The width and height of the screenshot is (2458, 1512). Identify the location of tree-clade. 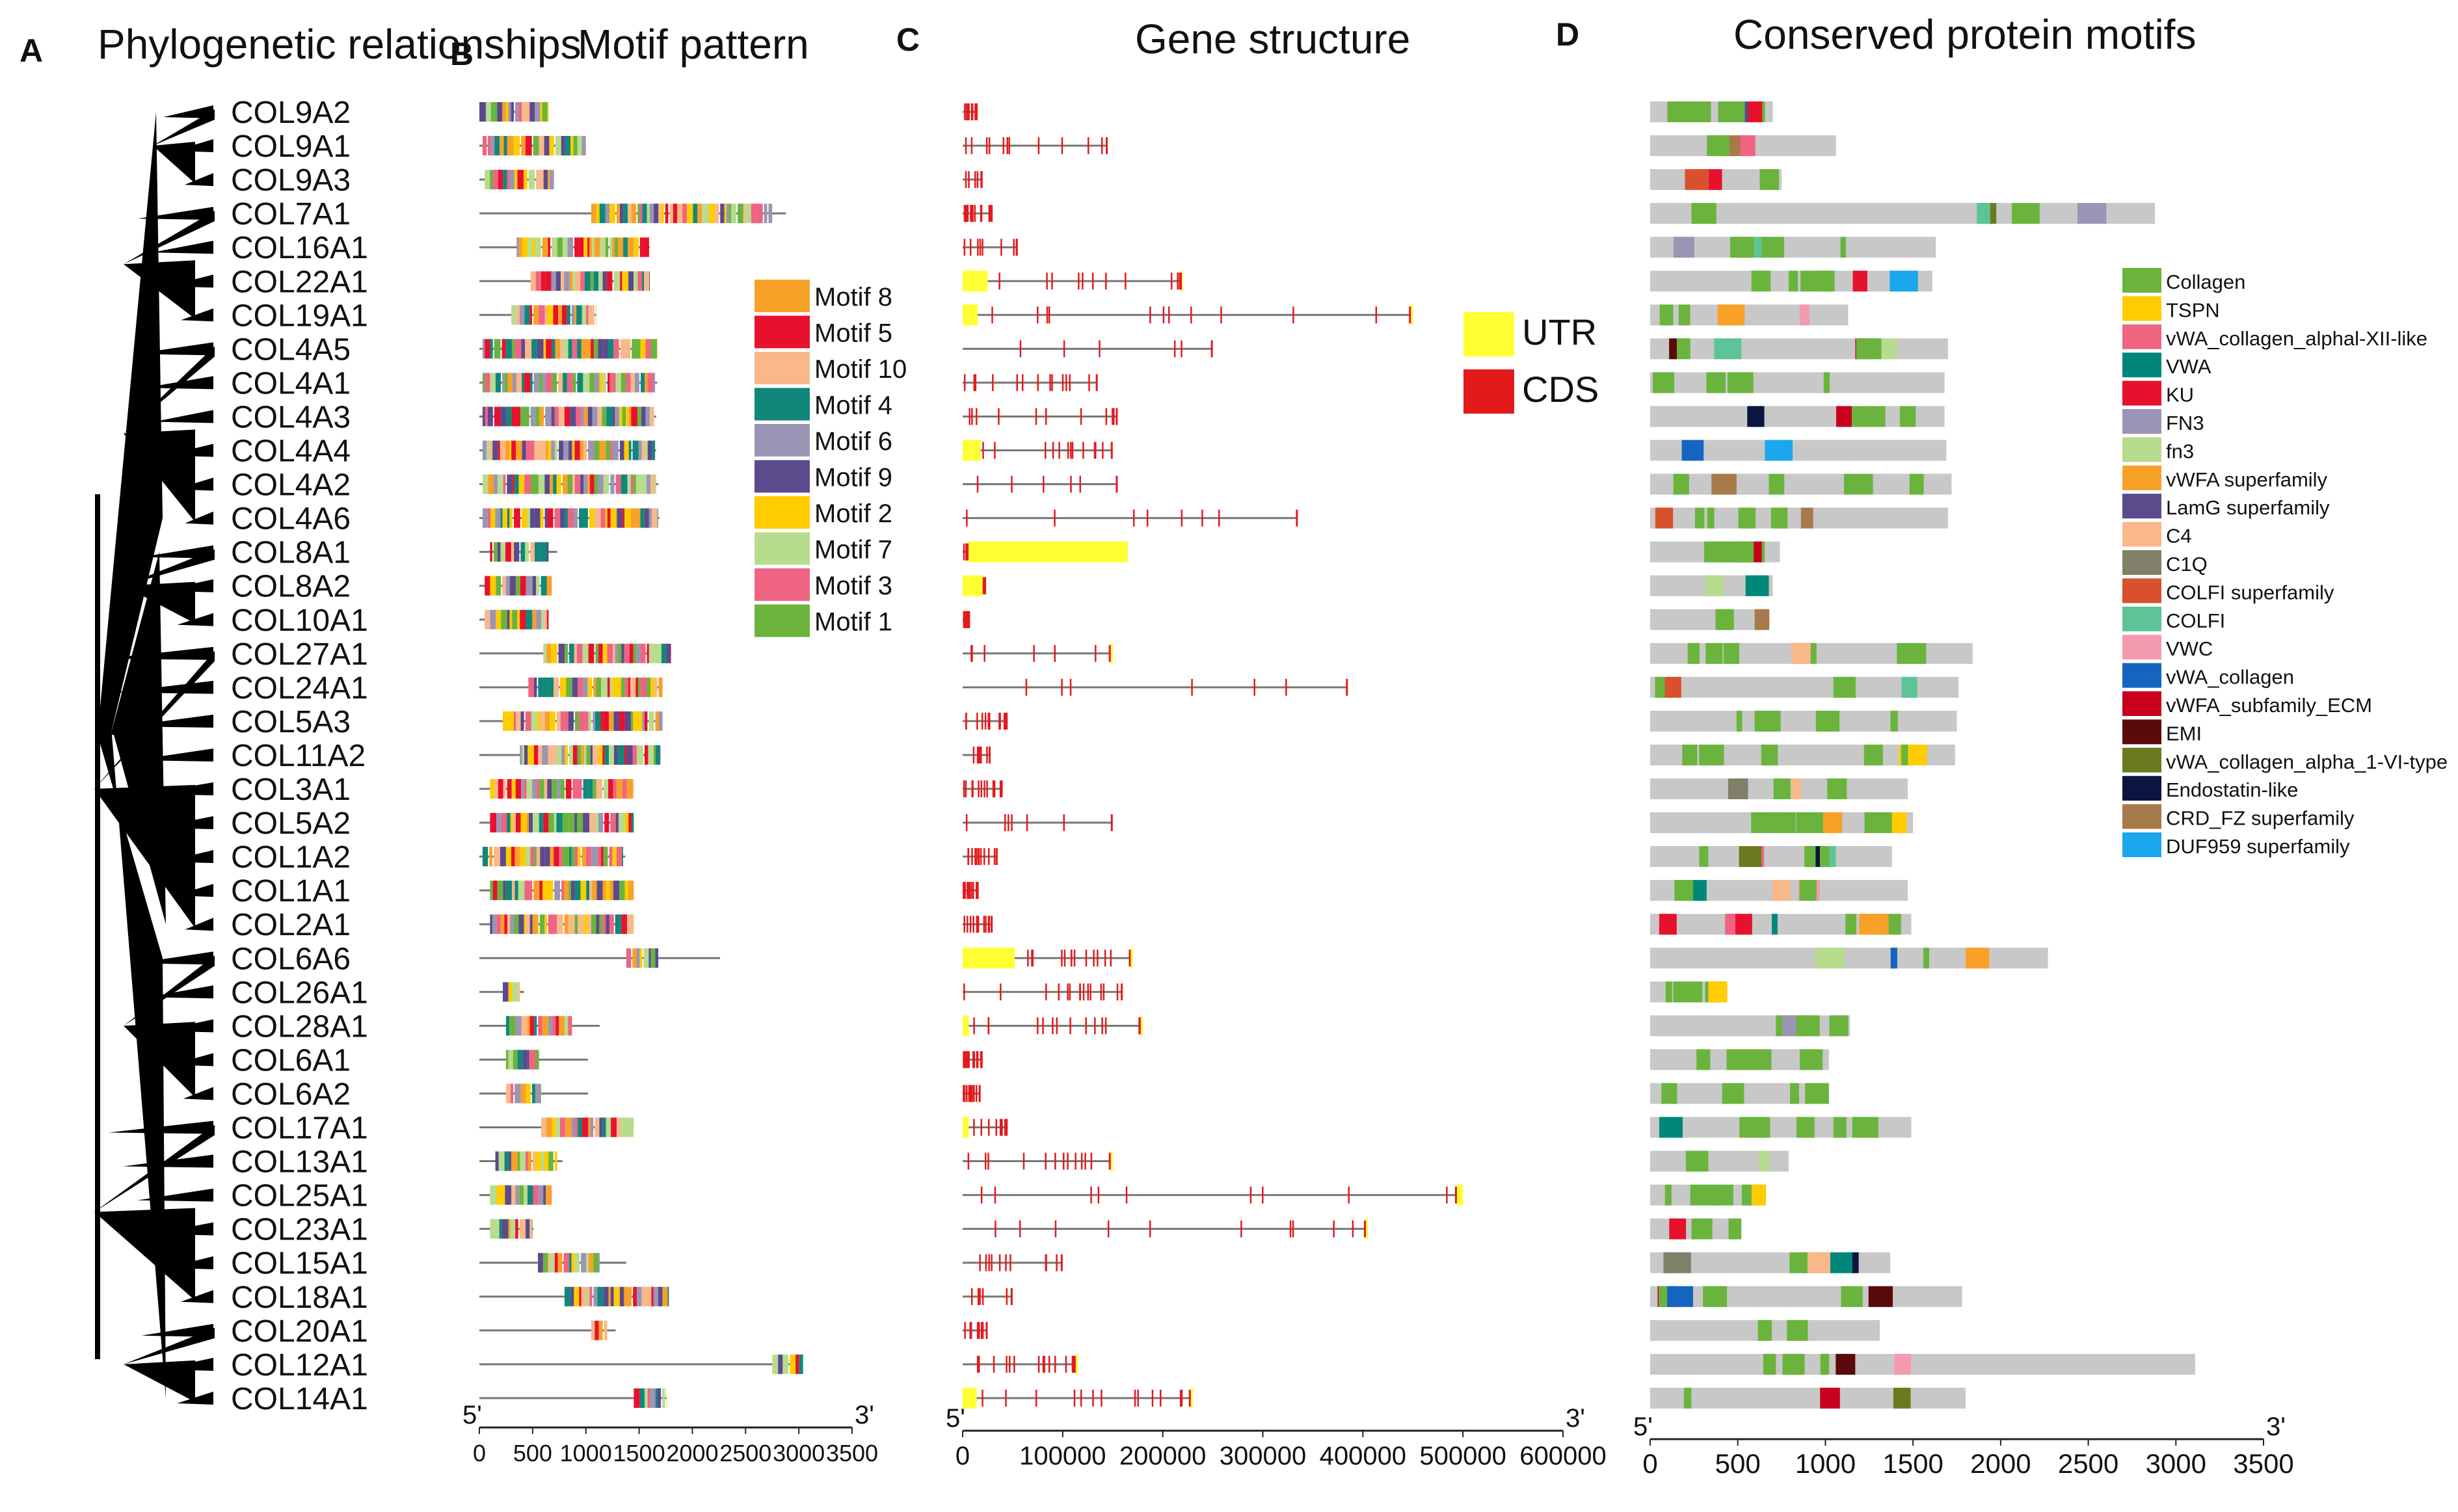
(159, 1381).